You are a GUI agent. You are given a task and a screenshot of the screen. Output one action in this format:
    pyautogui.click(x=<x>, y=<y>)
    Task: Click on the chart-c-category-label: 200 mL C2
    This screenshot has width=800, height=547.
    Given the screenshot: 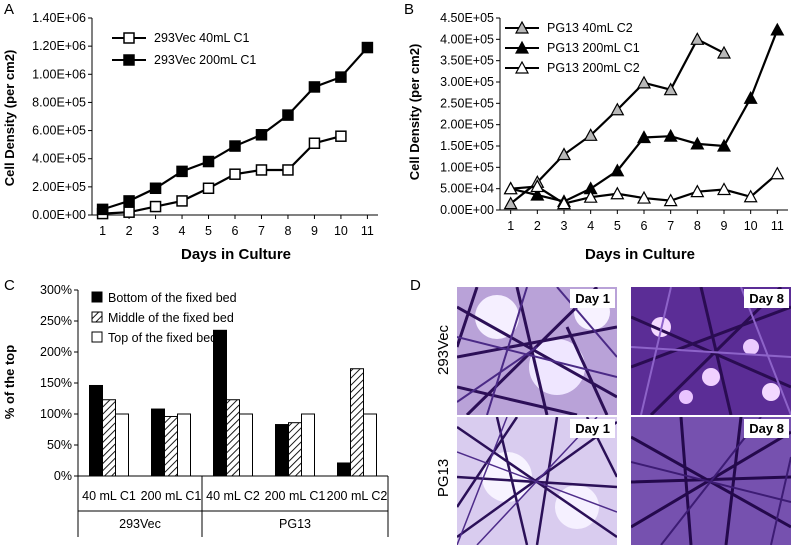 What is the action you would take?
    pyautogui.click(x=357, y=496)
    